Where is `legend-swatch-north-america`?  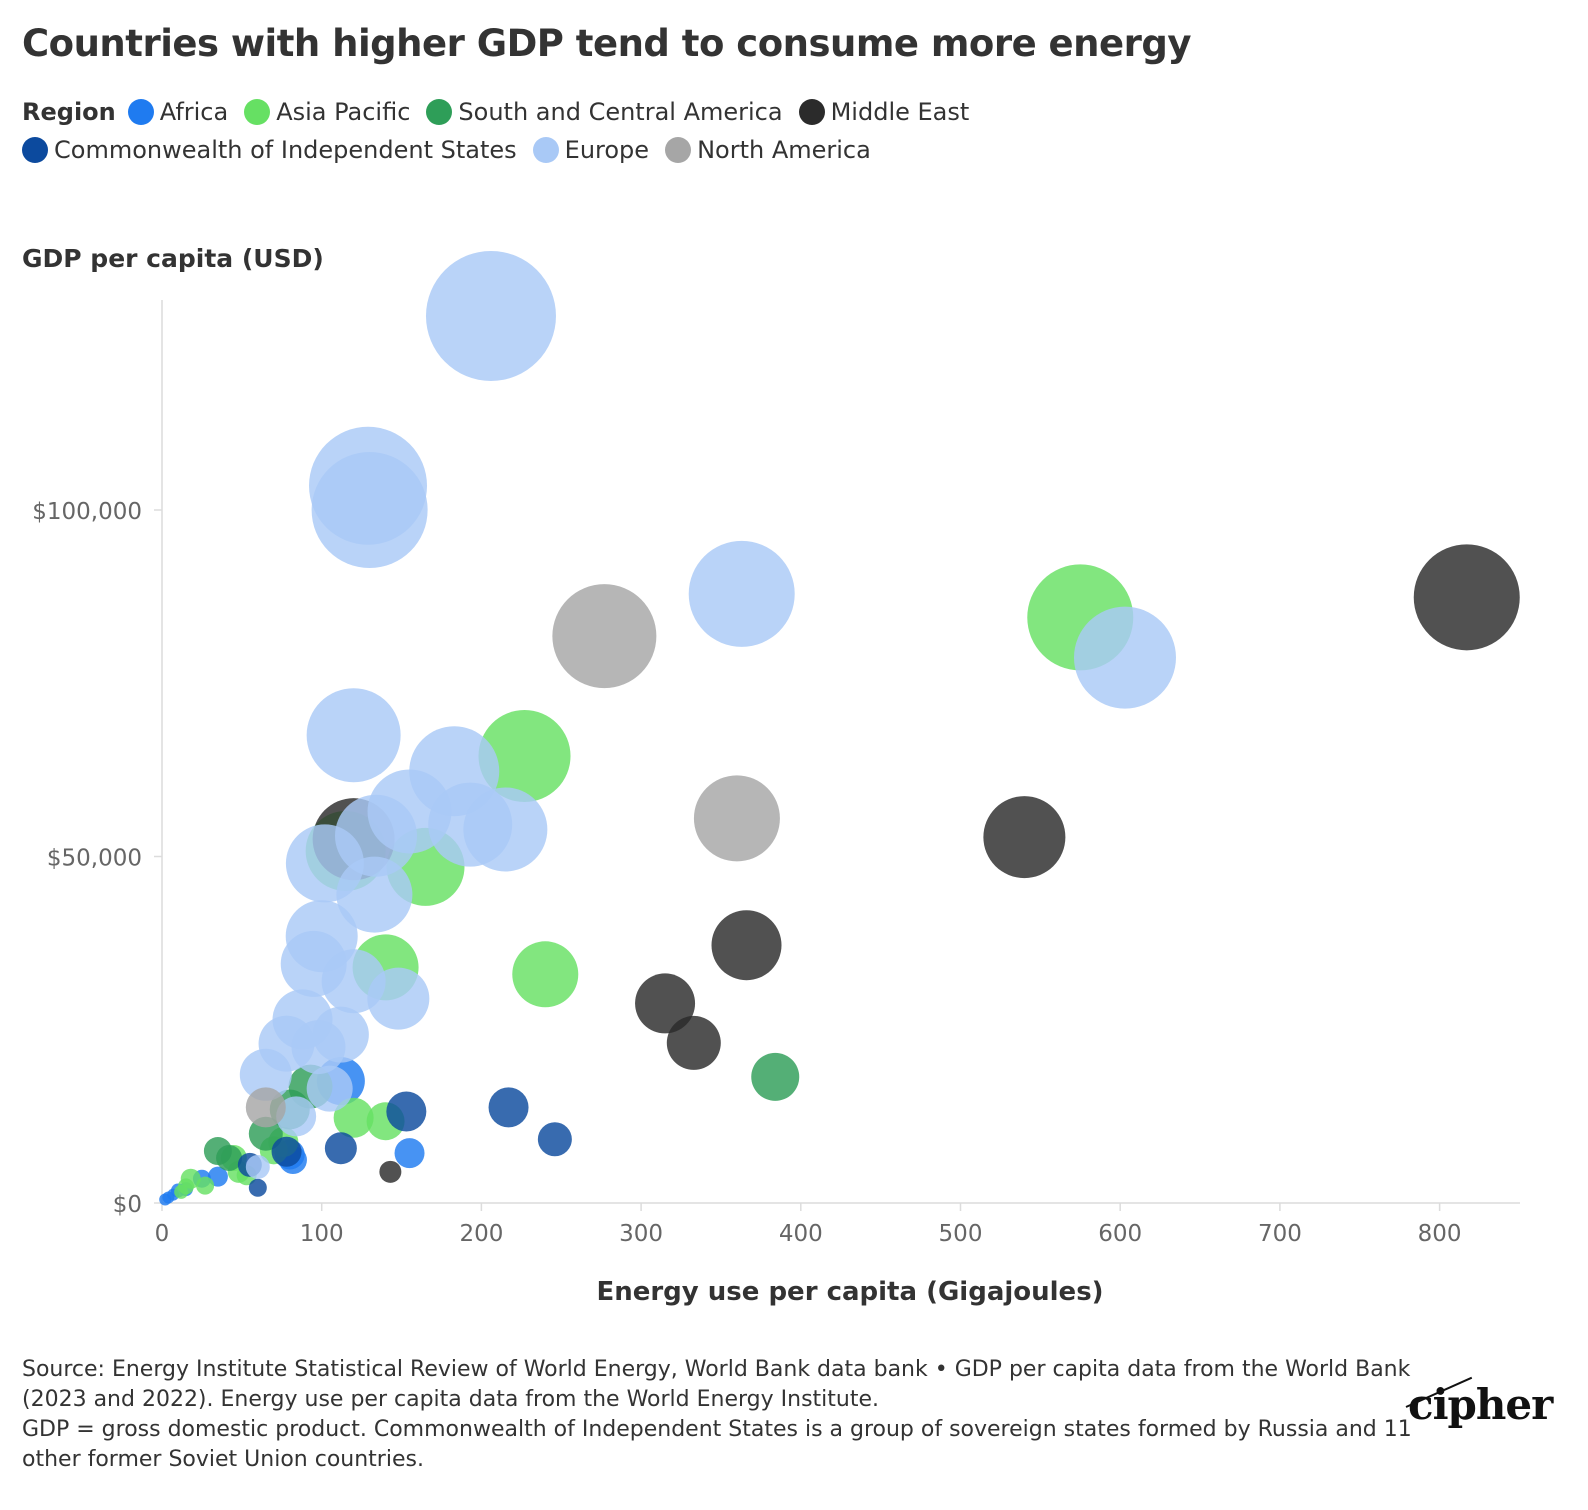 legend-swatch-north-america is located at coordinates (678, 150).